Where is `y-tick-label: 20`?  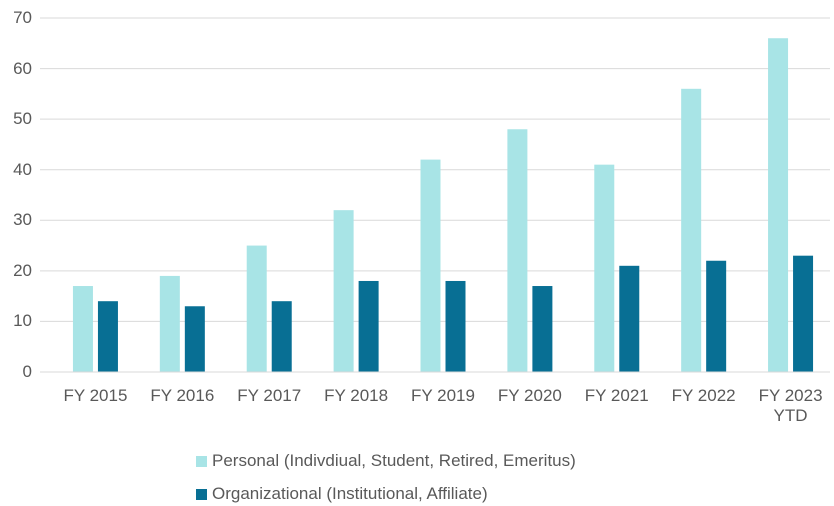
y-tick-label: 20 is located at coordinates (22, 270).